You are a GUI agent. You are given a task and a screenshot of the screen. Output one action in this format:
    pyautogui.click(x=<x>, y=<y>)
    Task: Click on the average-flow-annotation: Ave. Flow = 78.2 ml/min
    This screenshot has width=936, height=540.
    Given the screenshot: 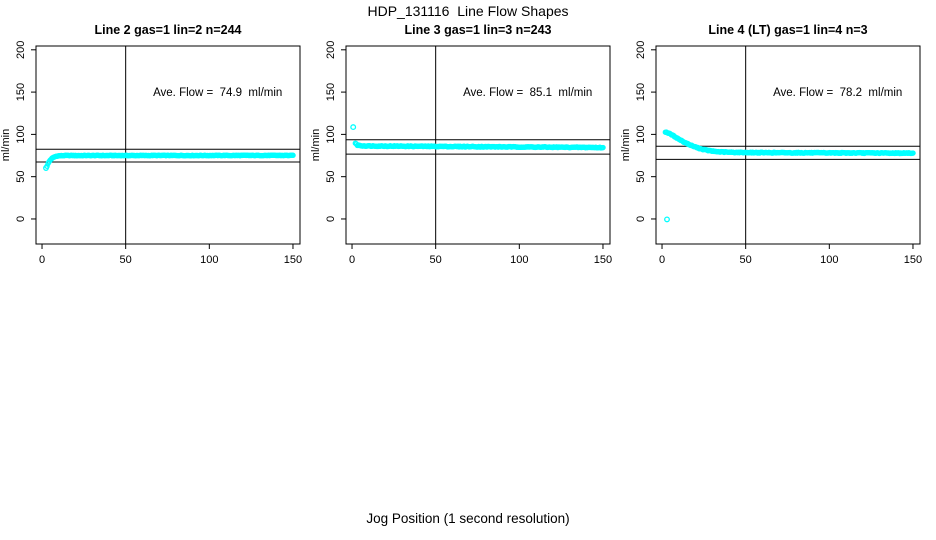 What is the action you would take?
    pyautogui.click(x=837, y=93)
    